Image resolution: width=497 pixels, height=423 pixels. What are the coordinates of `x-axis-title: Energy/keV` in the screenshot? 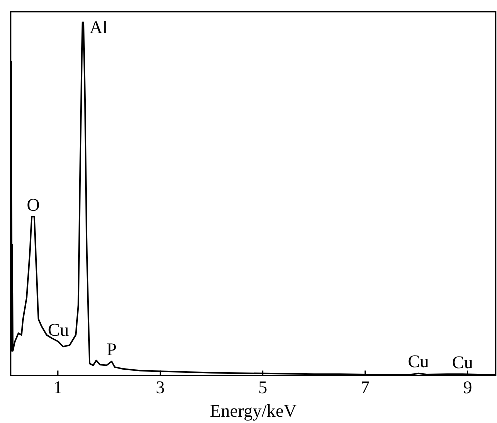 It's located at (253, 410).